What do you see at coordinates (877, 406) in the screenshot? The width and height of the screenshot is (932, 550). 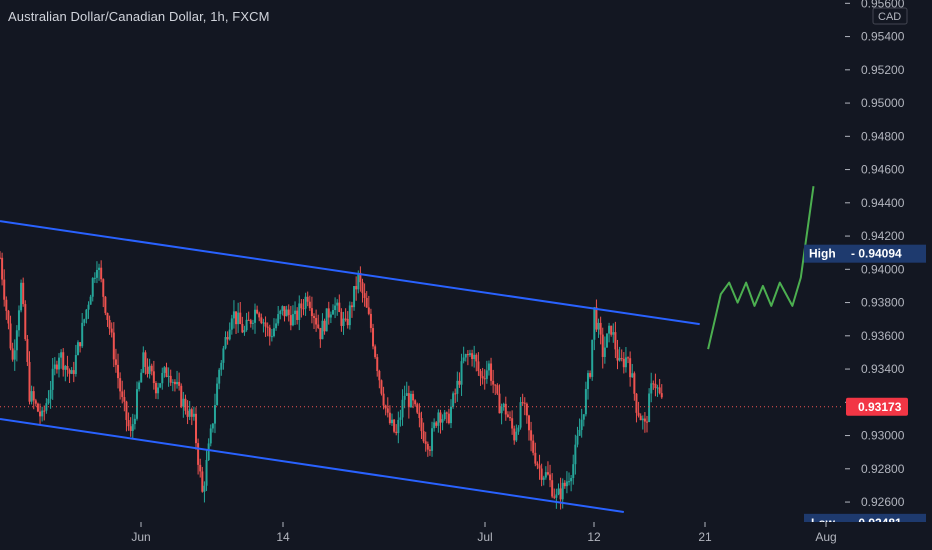 I see `last-price-tag: 0.93173` at bounding box center [877, 406].